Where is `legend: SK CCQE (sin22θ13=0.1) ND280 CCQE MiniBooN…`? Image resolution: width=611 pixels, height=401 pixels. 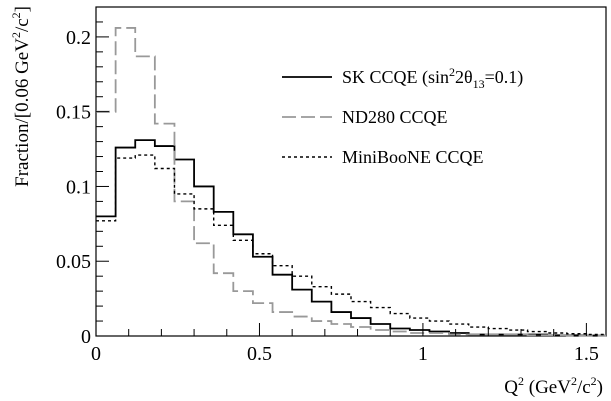 legend: SK CCQE (sin22θ13=0.1) ND280 CCQE MiniBooN… is located at coordinates (402, 116).